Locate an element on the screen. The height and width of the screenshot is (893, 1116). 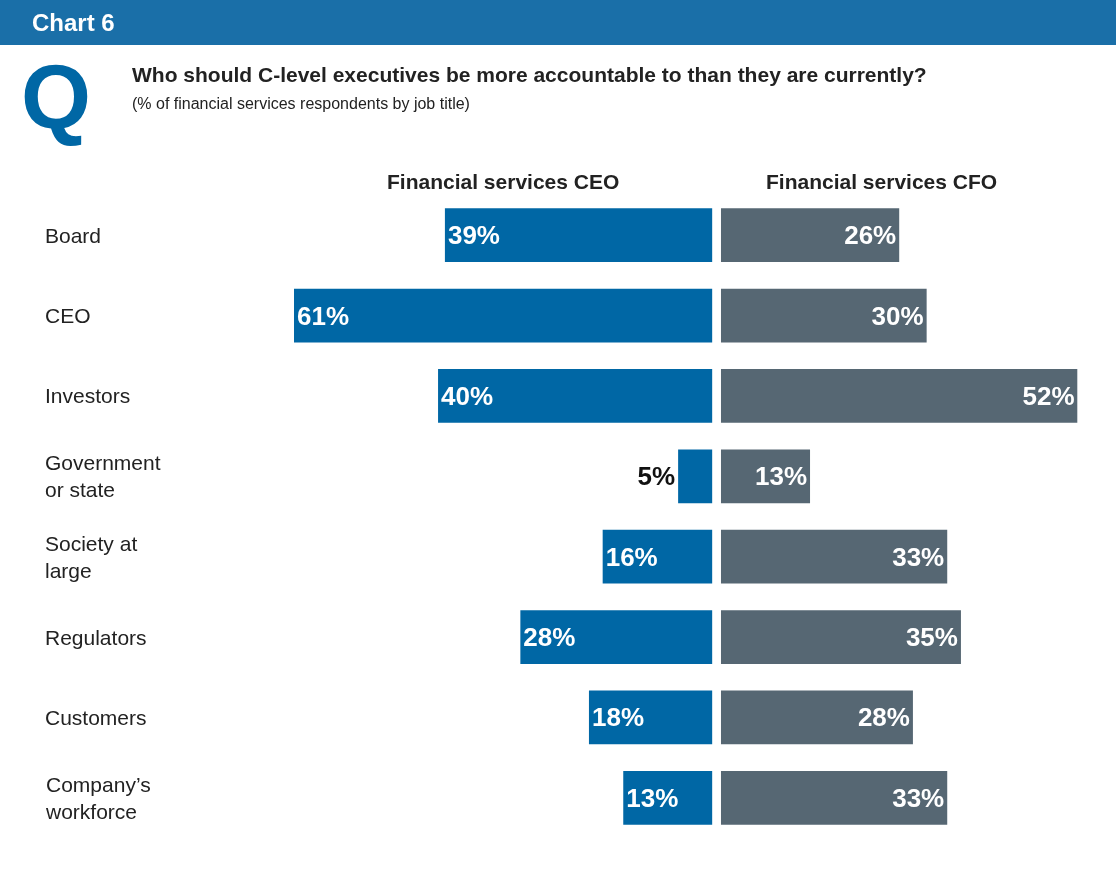
y-tick-label: Society at large is located at coordinates (91, 557).